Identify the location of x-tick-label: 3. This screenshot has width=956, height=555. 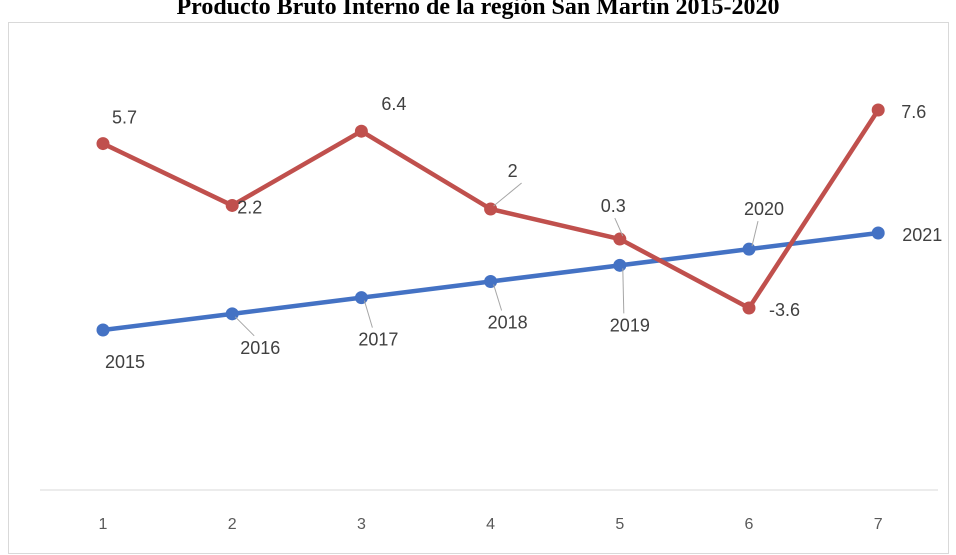
(361, 524).